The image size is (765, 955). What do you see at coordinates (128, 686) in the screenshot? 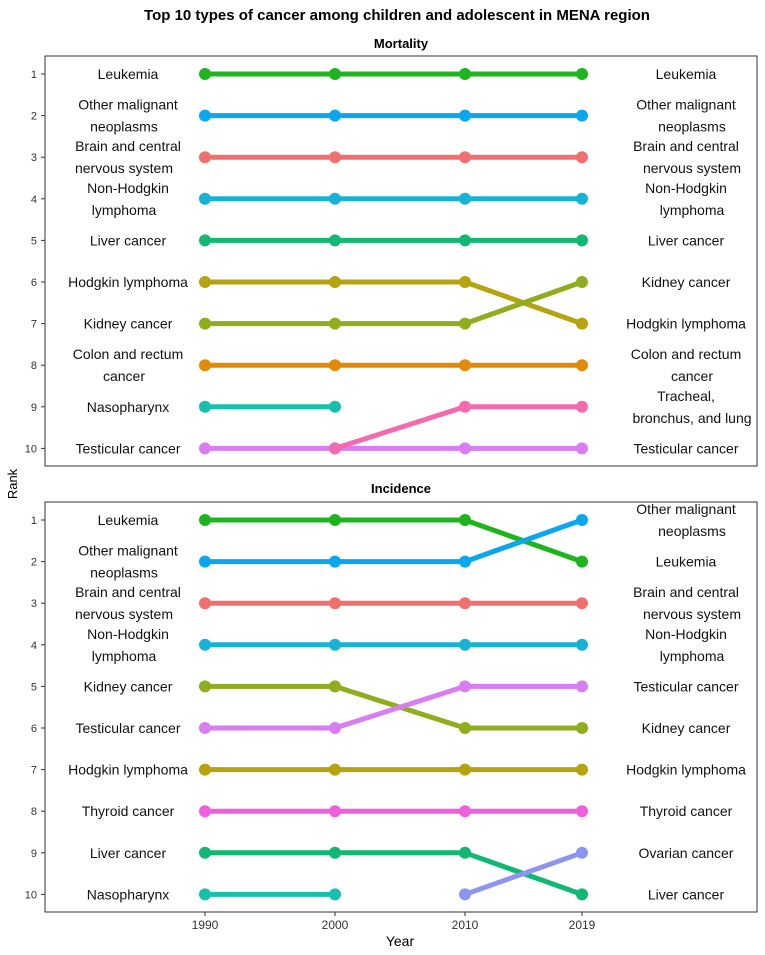
I see `left-rank-label: Kidney cancer` at bounding box center [128, 686].